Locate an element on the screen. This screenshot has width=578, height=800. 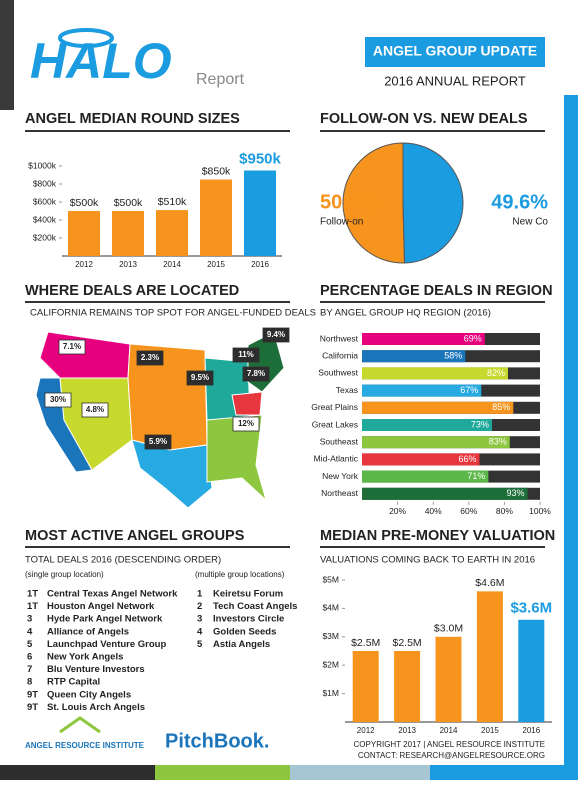
map-label: 30% is located at coordinates (58, 399).